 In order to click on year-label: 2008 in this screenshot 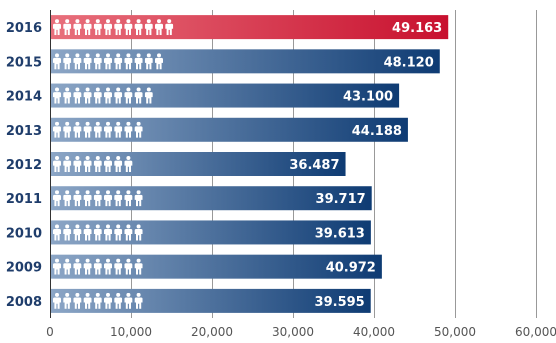, I will do `click(24, 302)`.